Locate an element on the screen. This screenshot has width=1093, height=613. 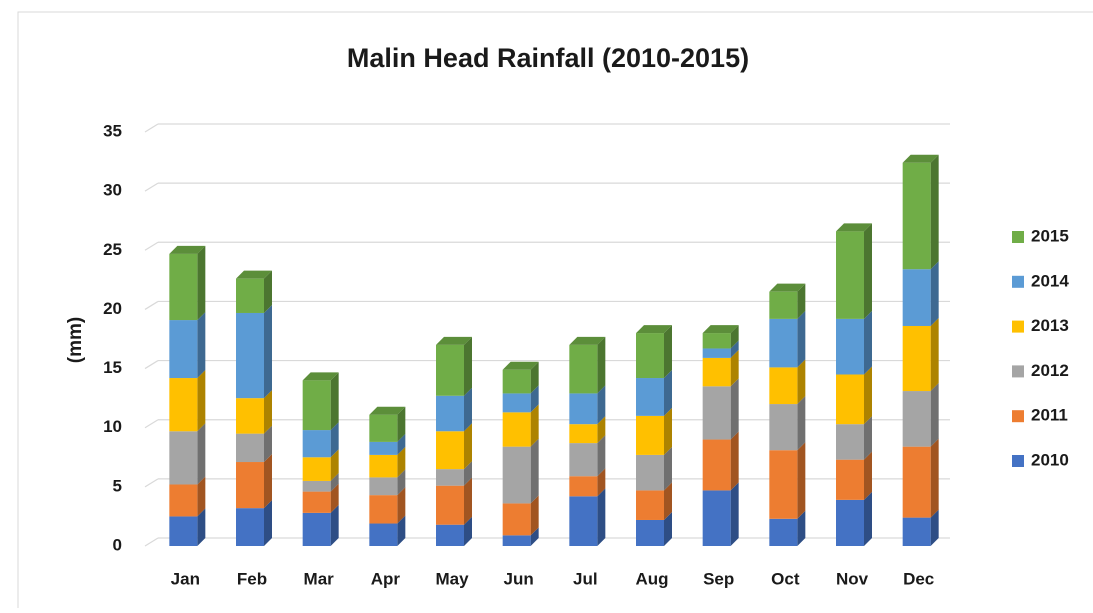
legend-label: 2012 is located at coordinates (1050, 370).